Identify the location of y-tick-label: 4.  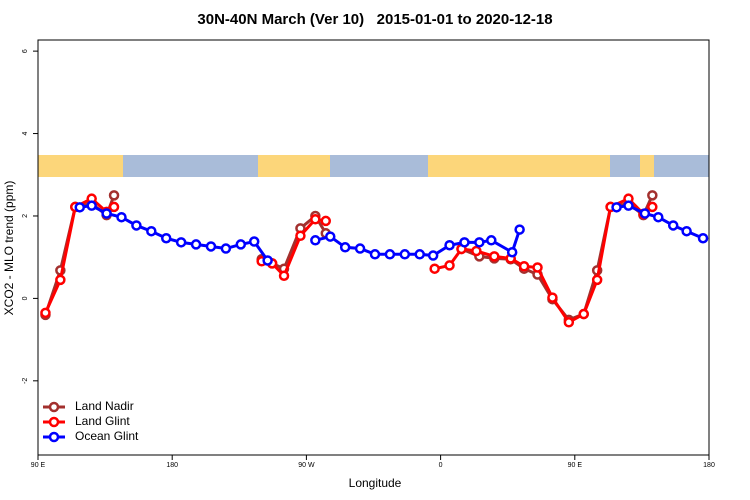
(25, 134).